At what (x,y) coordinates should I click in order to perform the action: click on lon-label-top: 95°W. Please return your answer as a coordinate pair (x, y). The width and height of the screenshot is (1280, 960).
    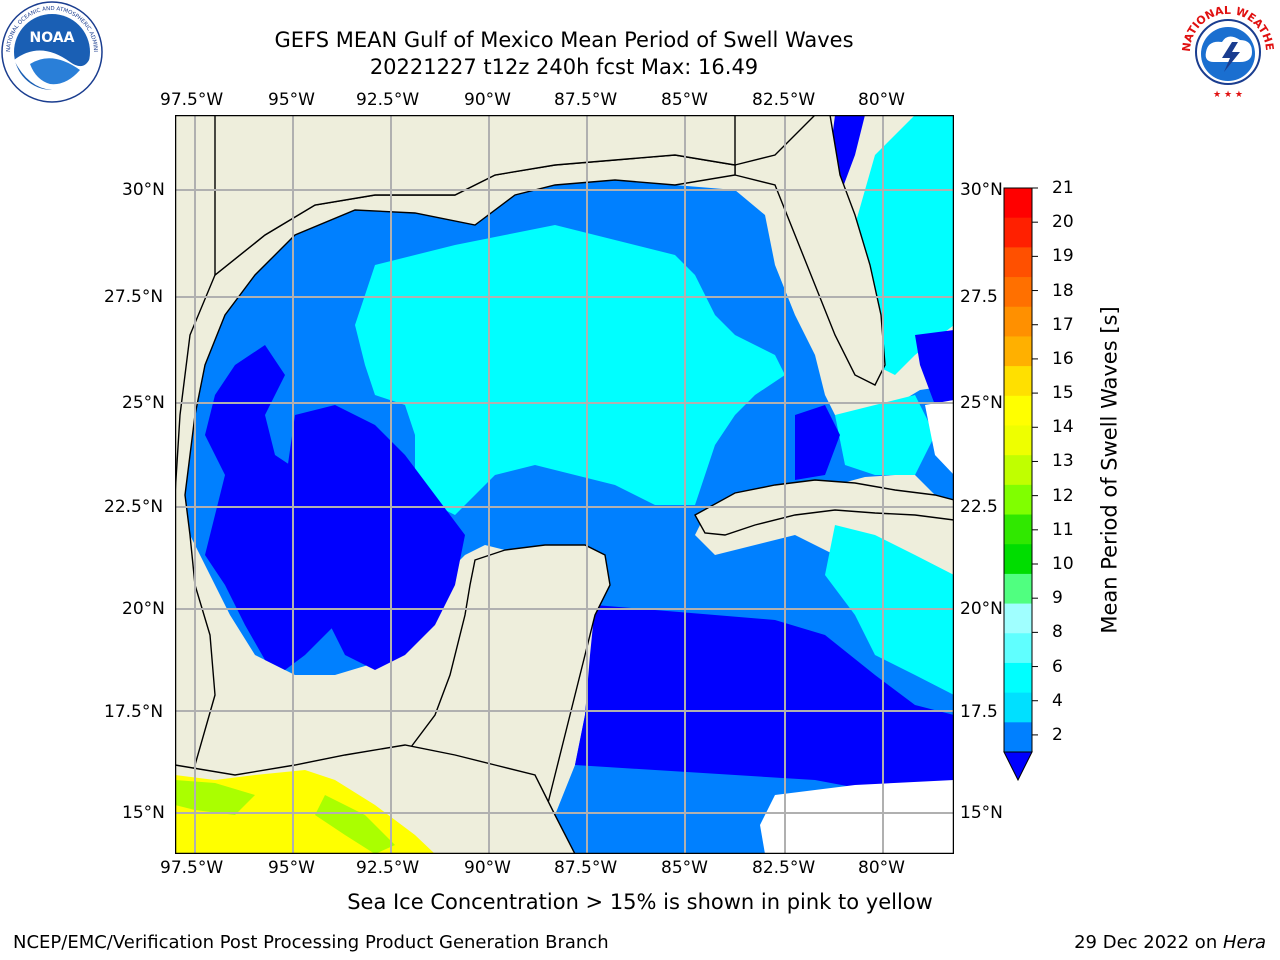
    Looking at the image, I should click on (291, 100).